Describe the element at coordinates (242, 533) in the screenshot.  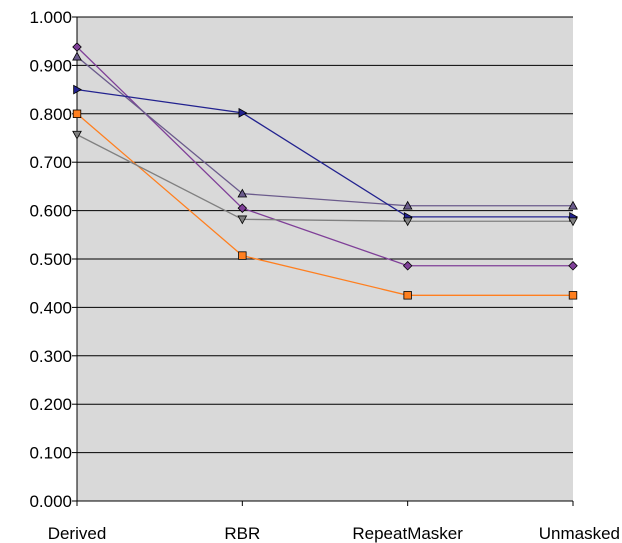
I see `x-tick-label: RBR` at that location.